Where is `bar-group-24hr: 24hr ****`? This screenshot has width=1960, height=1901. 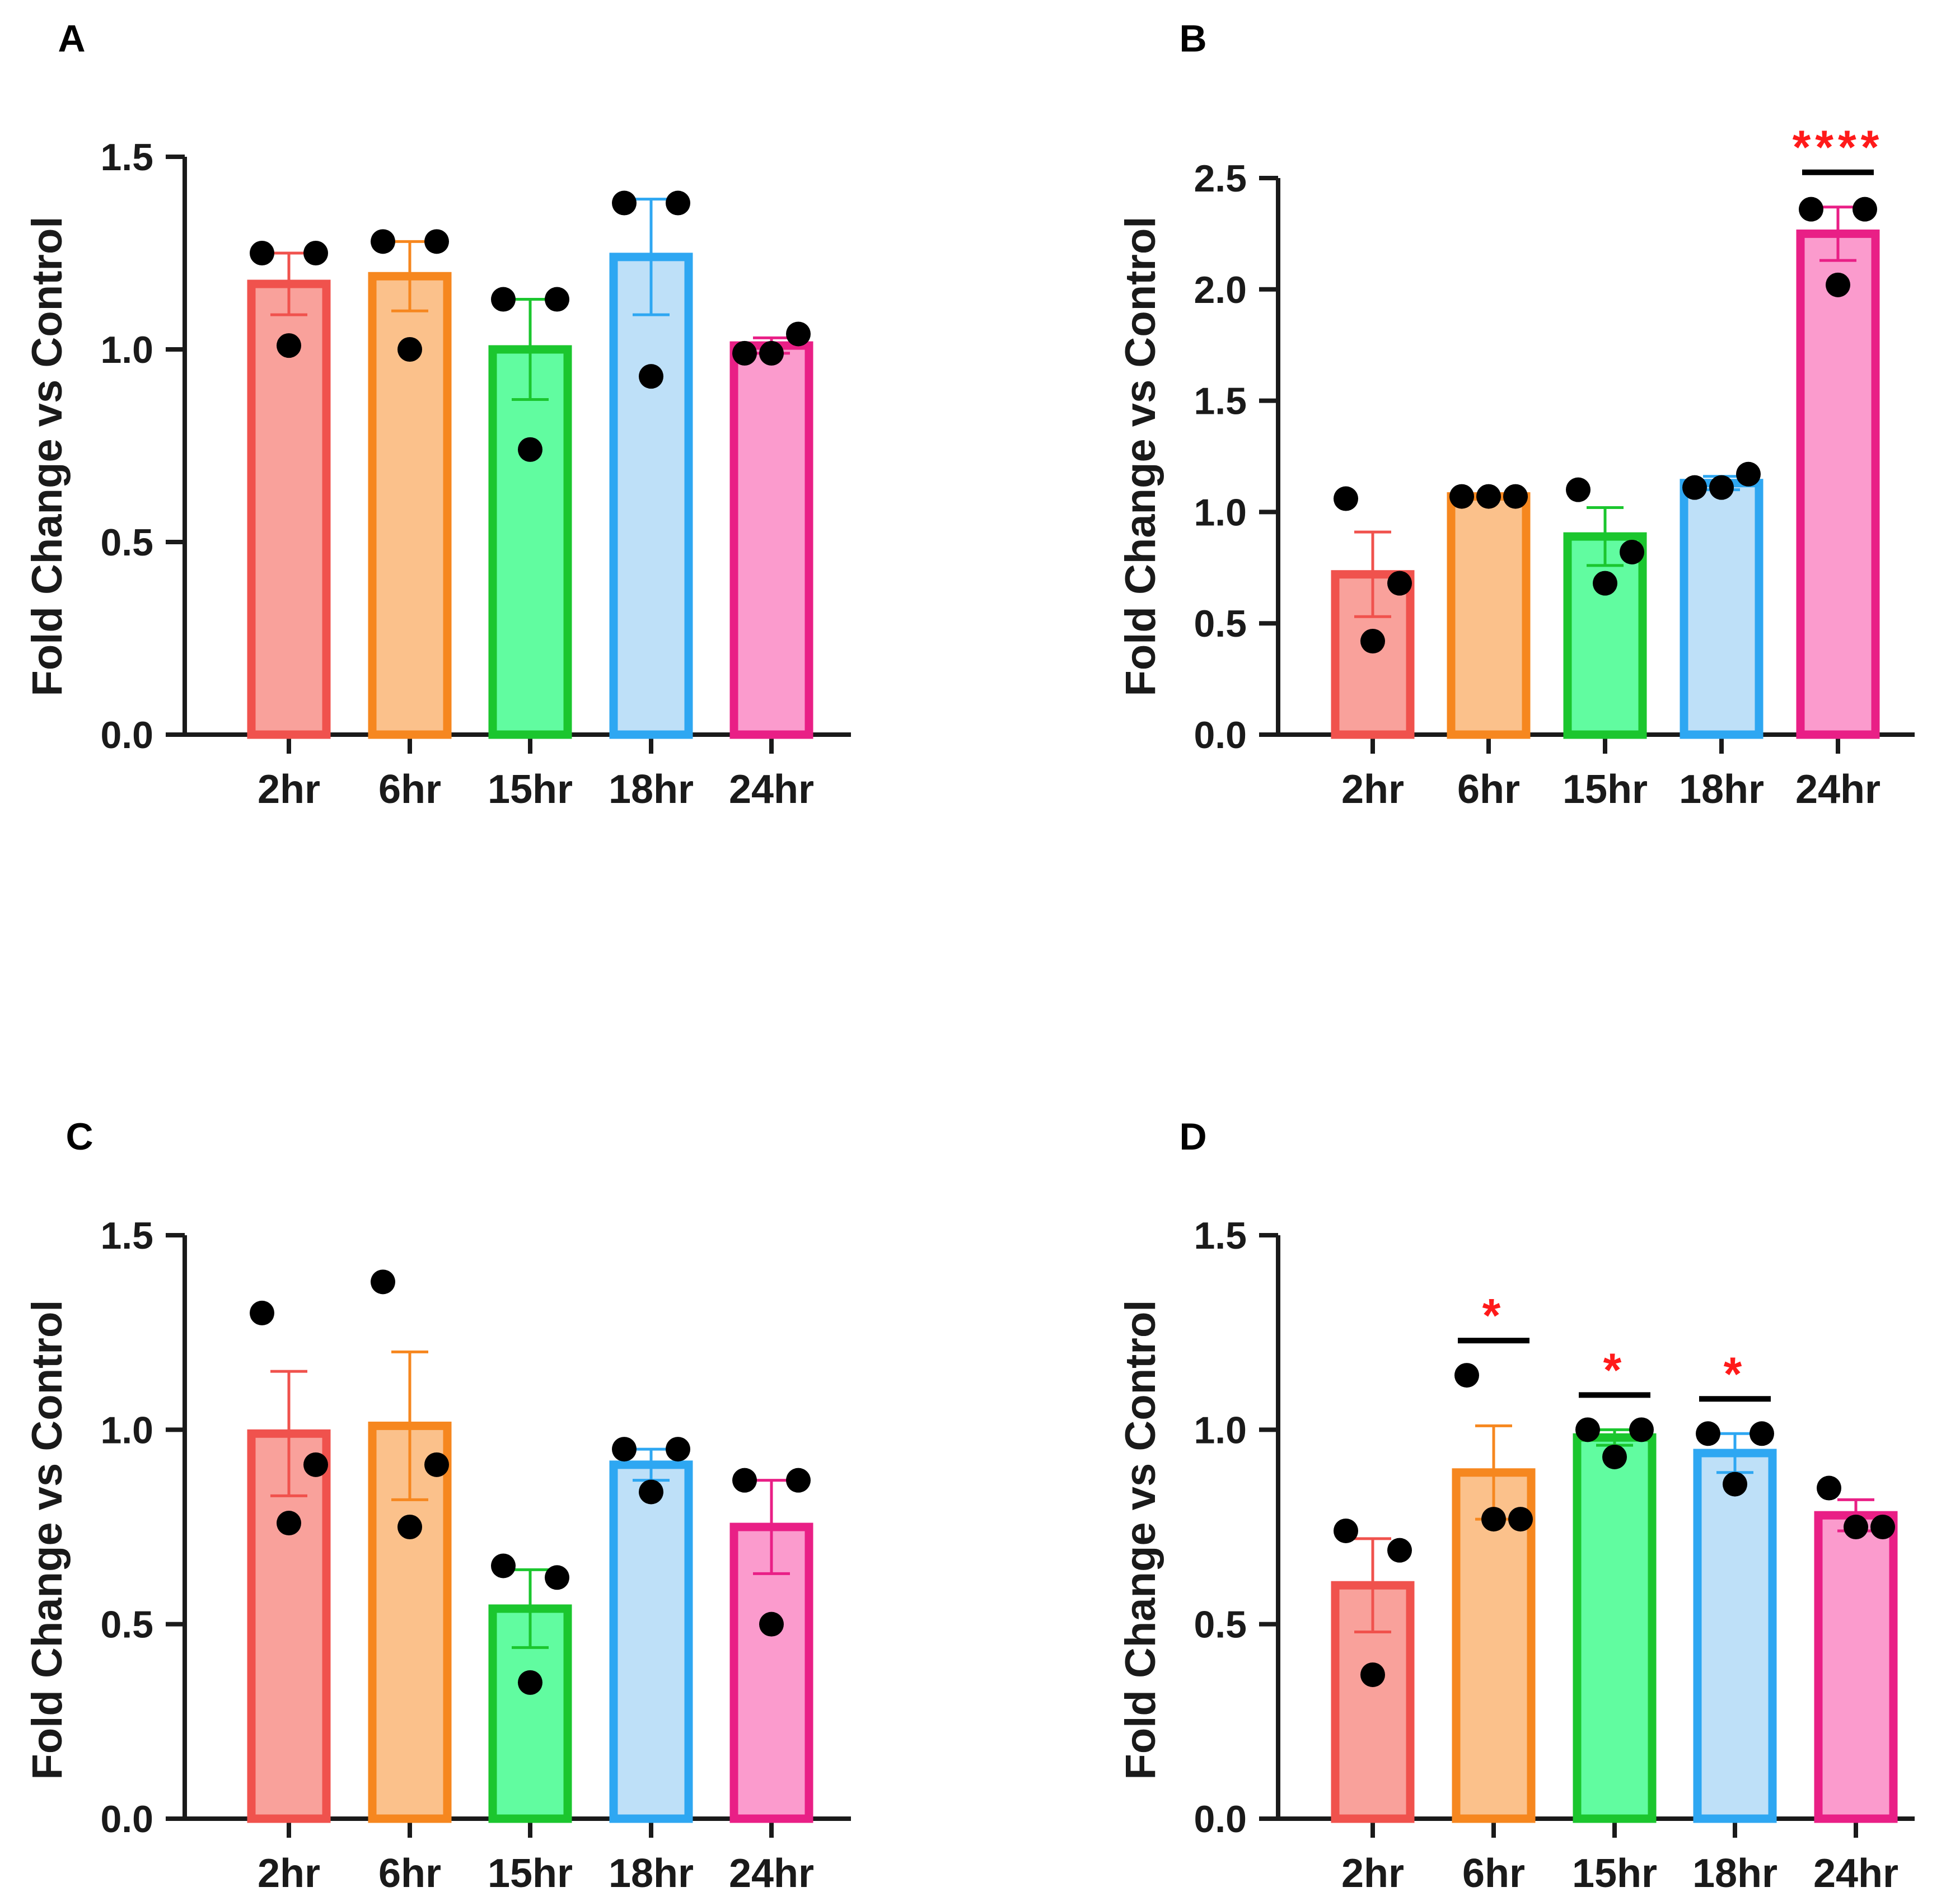
bar-group-24hr: 24hr **** is located at coordinates (1838, 466).